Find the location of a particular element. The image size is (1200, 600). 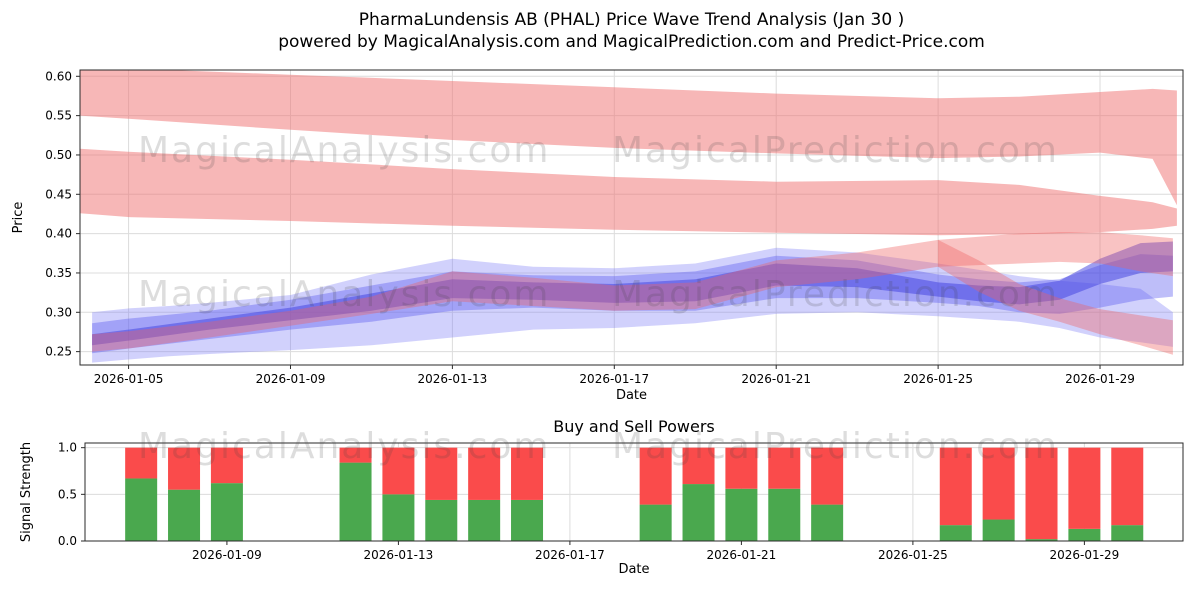

signal-x-tick-label: 2026-01-09 is located at coordinates (227, 555).